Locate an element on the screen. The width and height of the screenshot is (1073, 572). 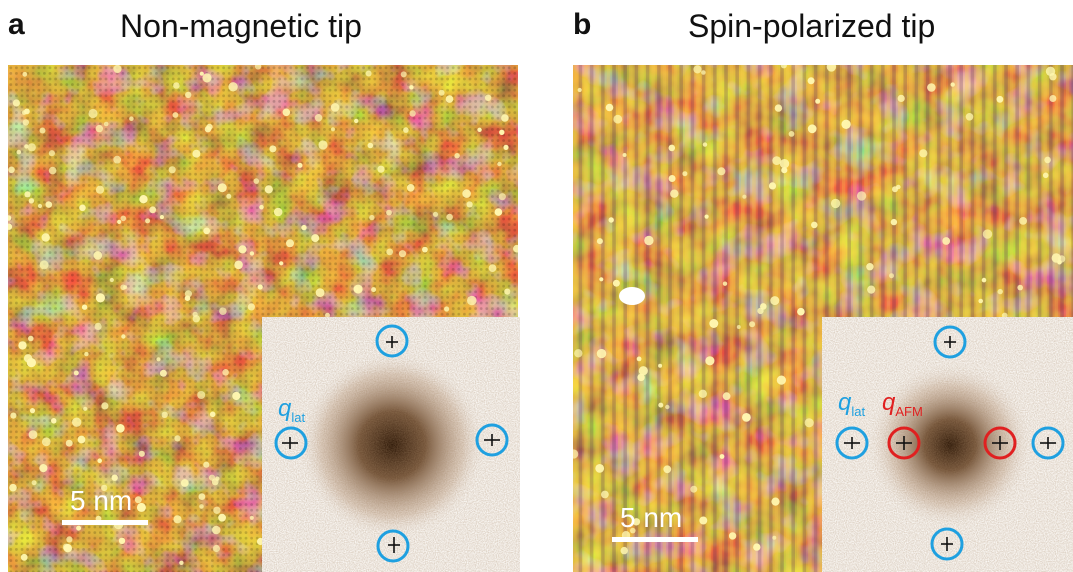
q-afm-label: qAFM is located at coordinates (902, 404).